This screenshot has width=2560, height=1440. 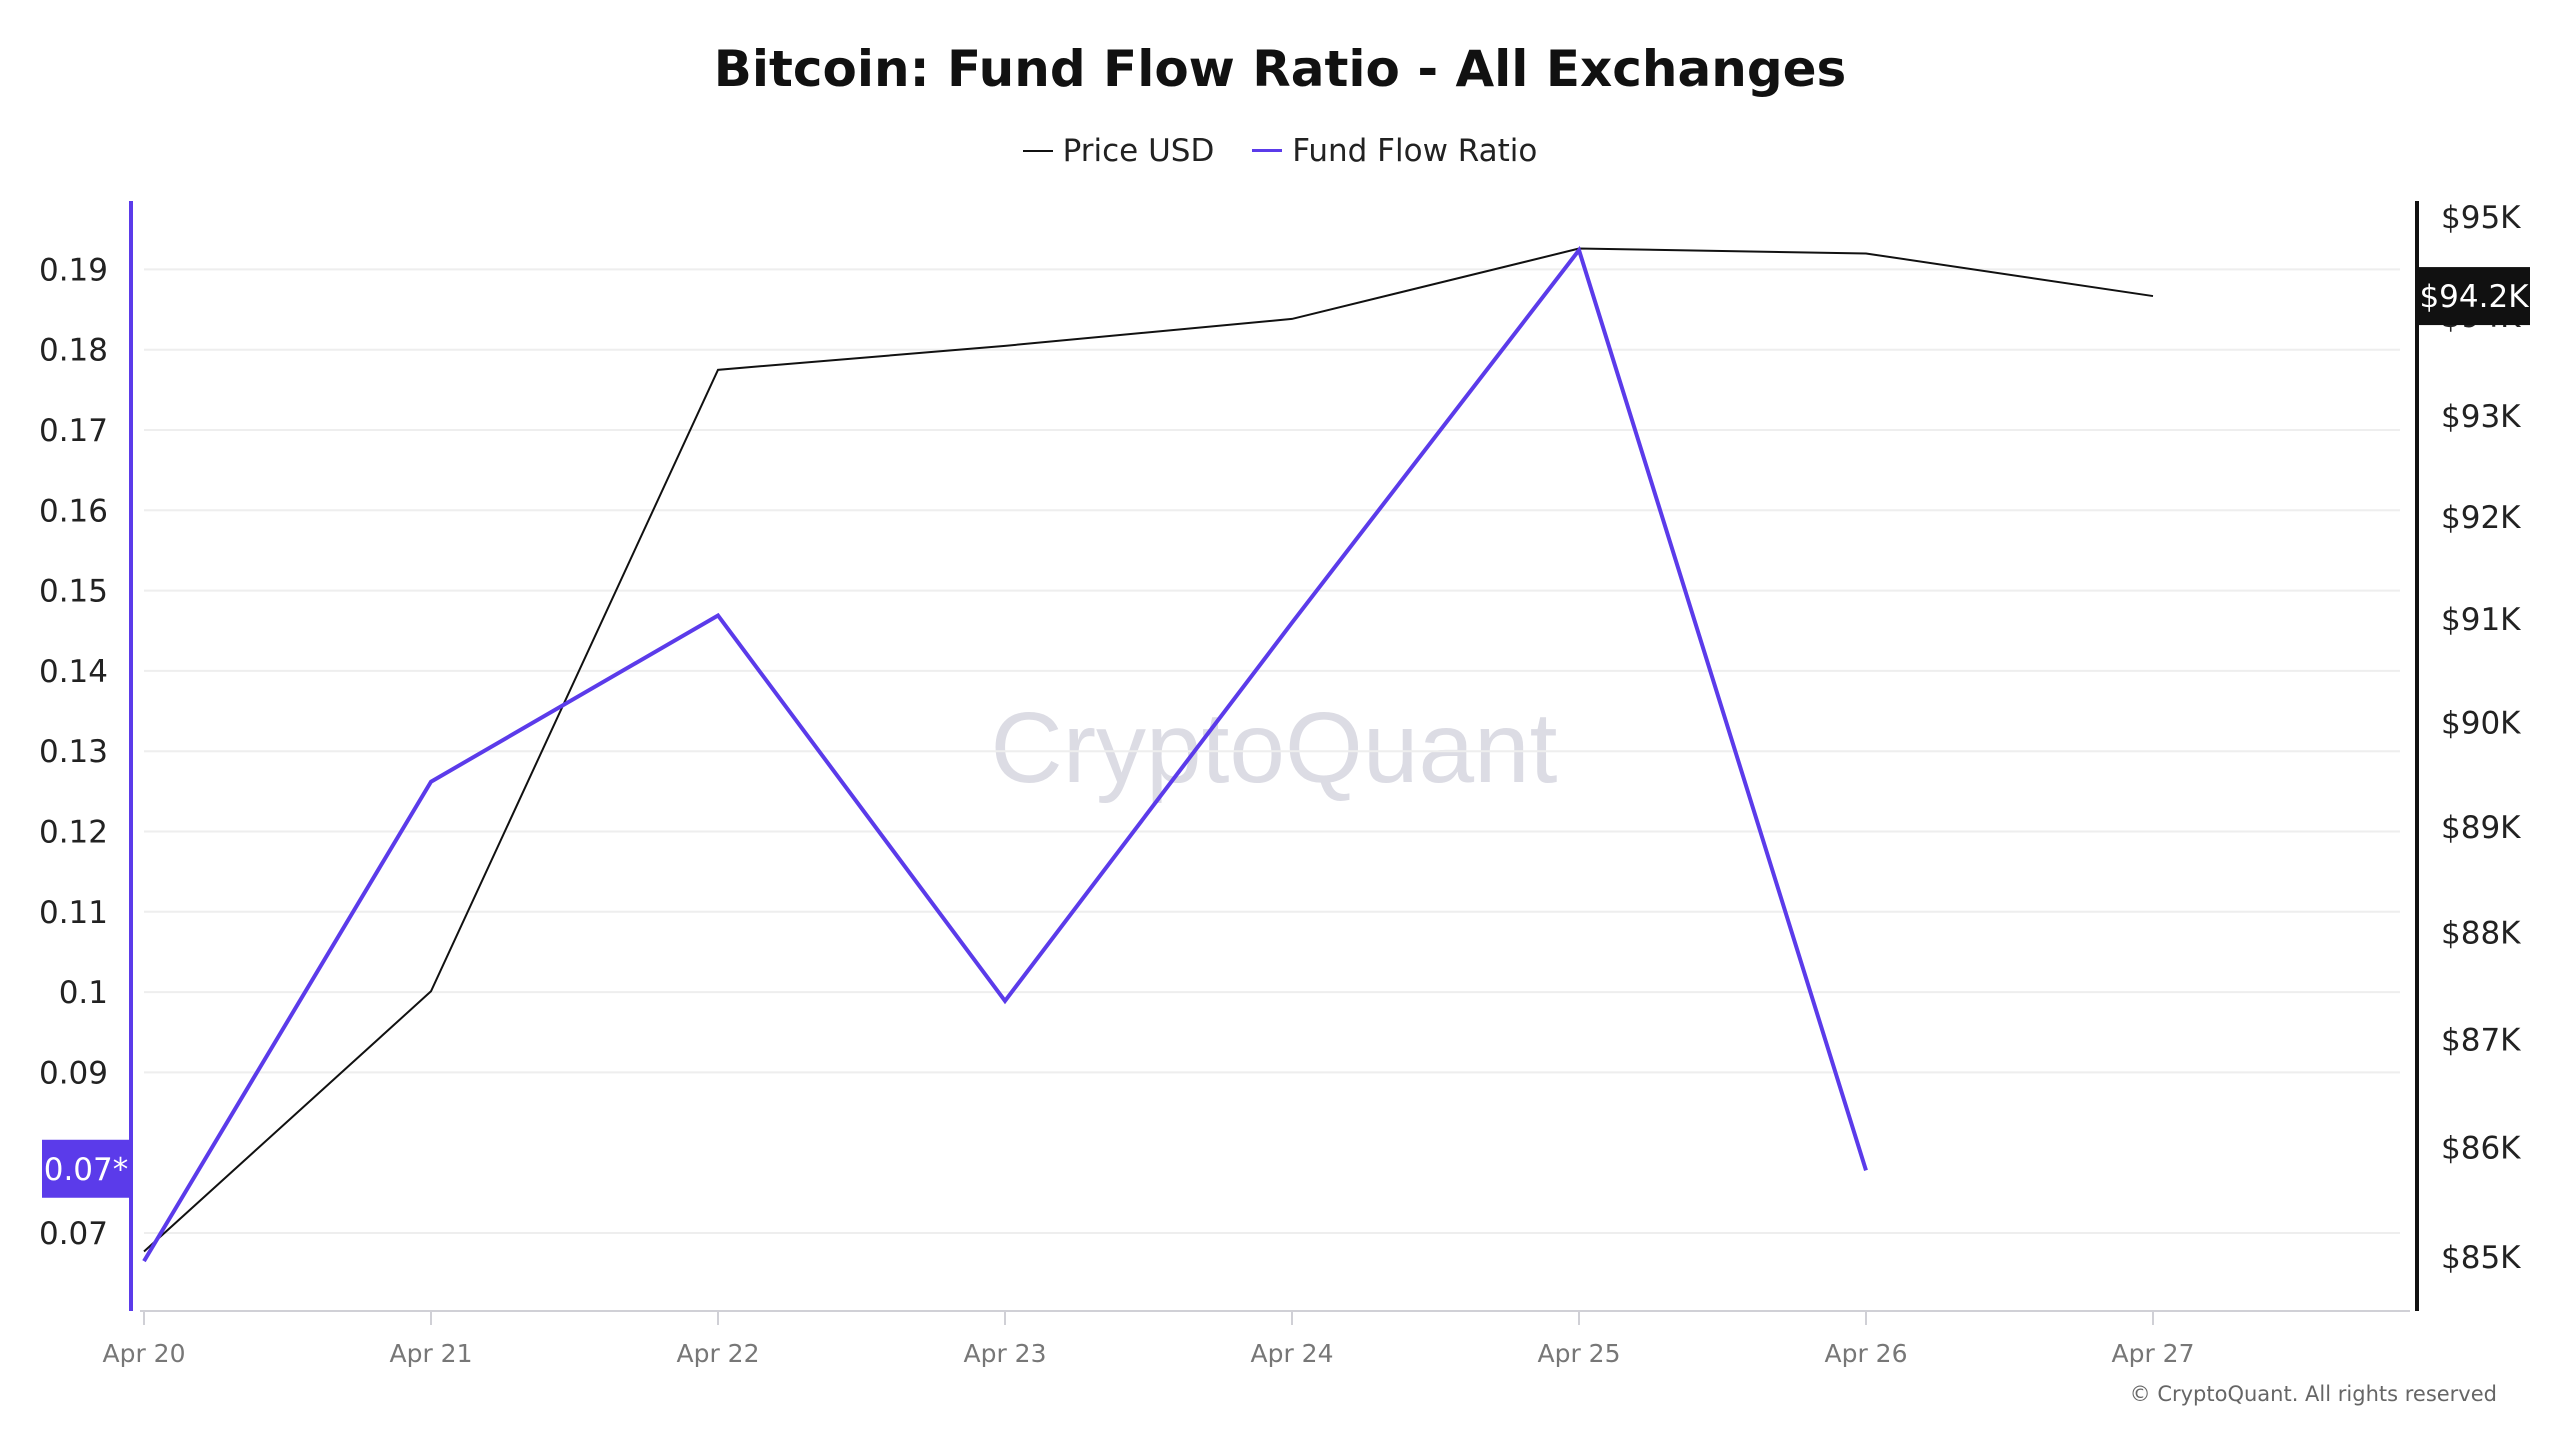 I want to click on right-tick-label: $91K, so click(x=2481, y=620).